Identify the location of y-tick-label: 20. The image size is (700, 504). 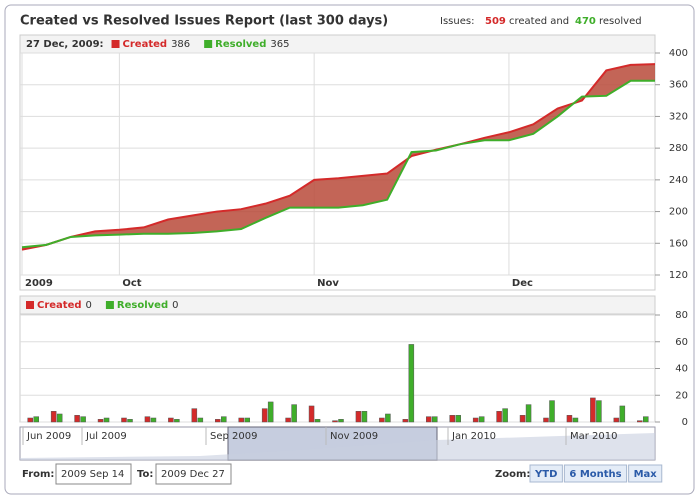
(681, 395).